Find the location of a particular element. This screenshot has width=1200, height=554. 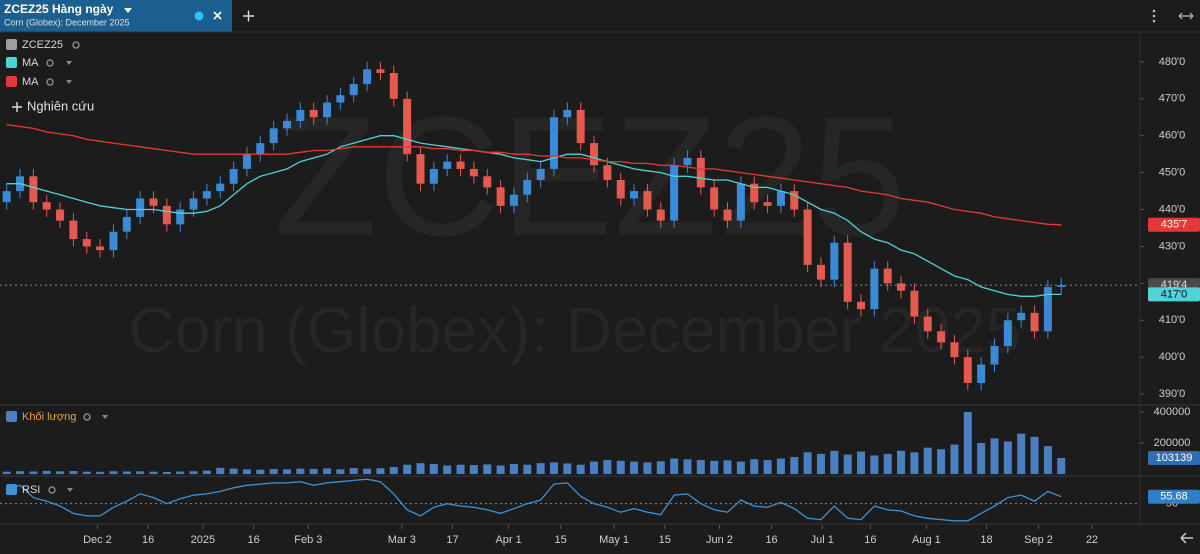

menu-icon is located at coordinates (1154, 16).